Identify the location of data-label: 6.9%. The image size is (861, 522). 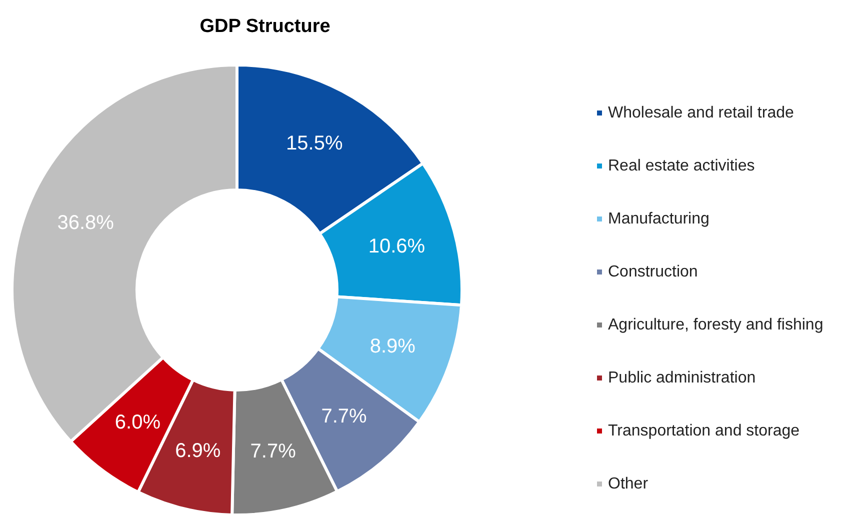
(198, 451).